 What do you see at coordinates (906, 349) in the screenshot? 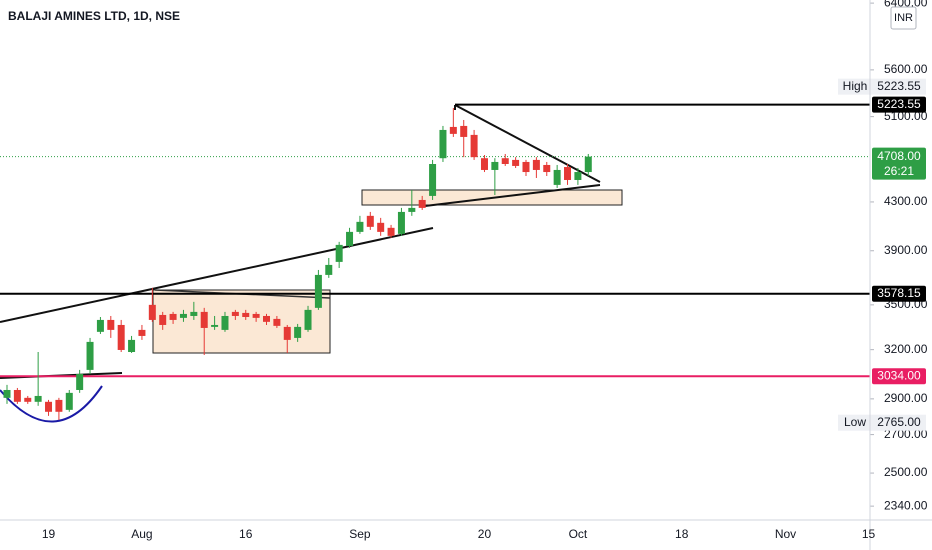
I see `y-tick-label: 3200.00` at bounding box center [906, 349].